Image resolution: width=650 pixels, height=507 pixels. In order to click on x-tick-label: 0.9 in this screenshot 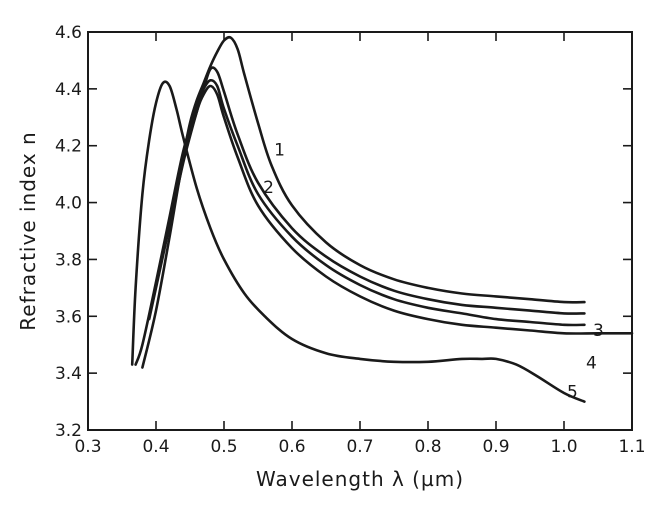, I will do `click(495, 447)`.